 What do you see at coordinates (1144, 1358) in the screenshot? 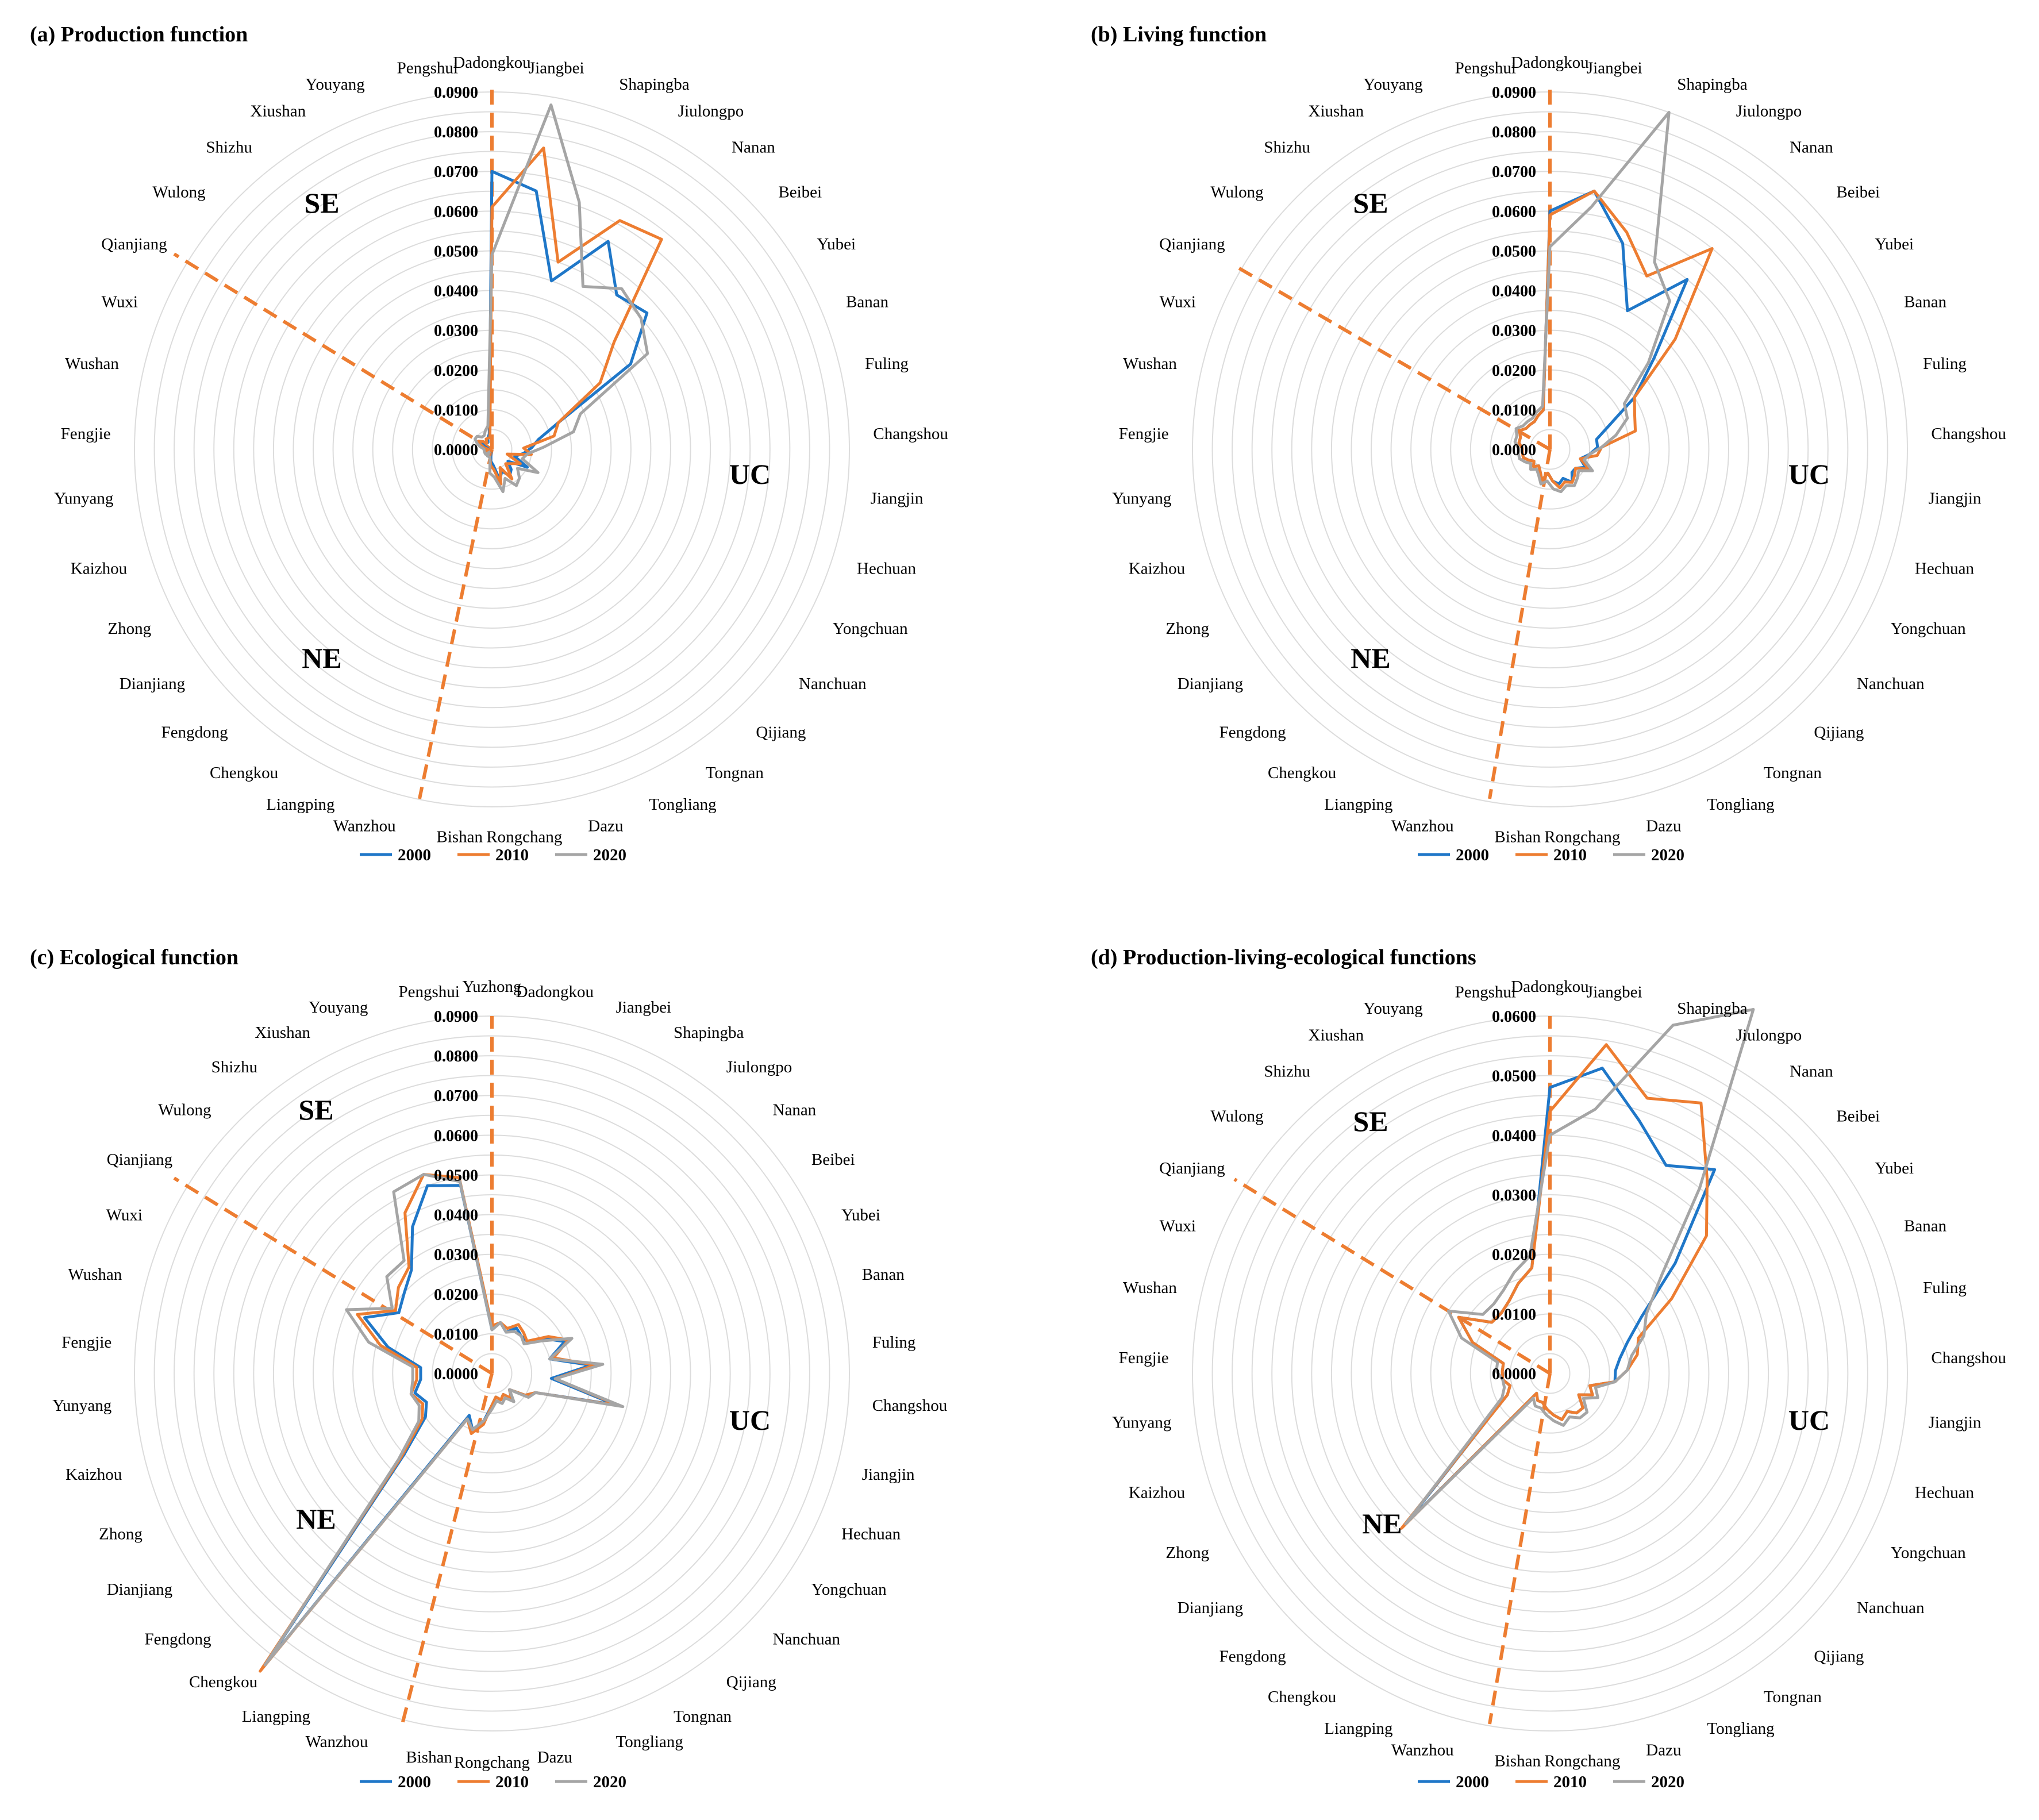
I see `category-label: Fengjie` at bounding box center [1144, 1358].